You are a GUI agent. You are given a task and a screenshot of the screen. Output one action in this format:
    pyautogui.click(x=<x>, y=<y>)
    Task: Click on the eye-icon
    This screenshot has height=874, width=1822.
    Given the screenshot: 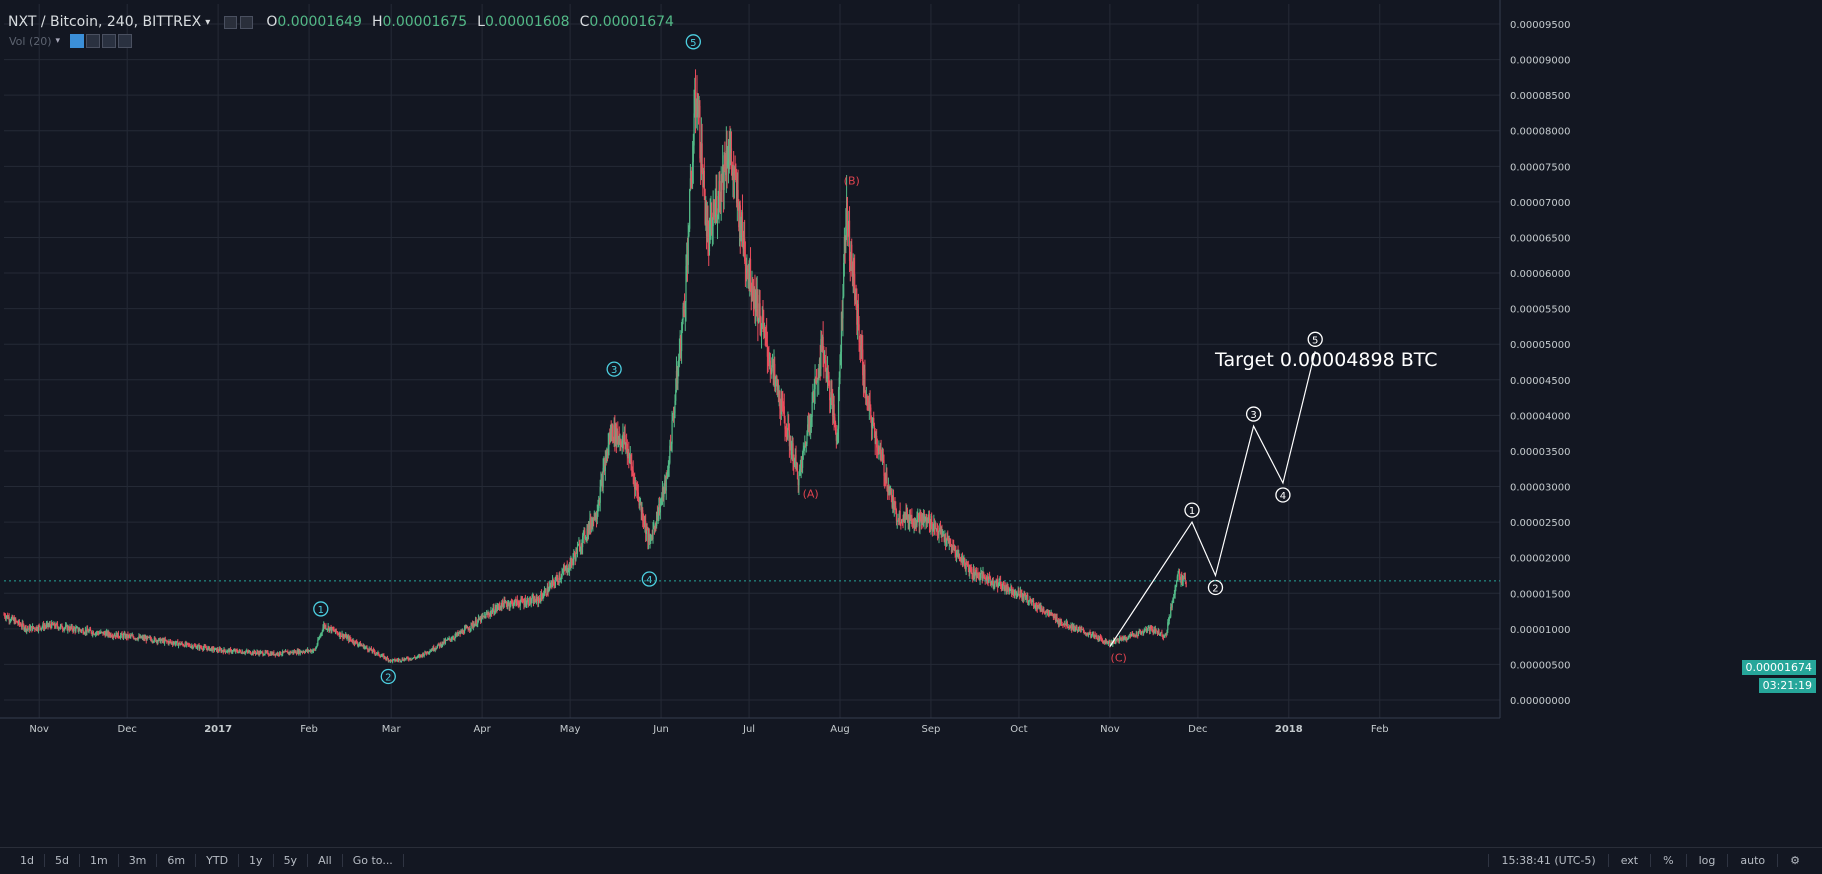 What is the action you would take?
    pyautogui.click(x=77, y=41)
    